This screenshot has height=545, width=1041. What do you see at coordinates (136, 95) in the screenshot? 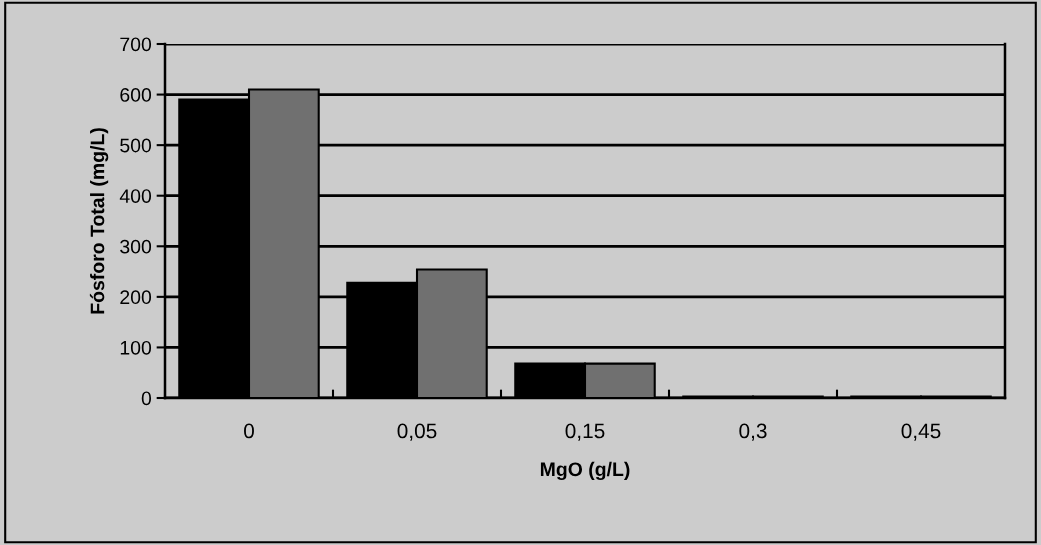
I see `y-tick-label: 600` at bounding box center [136, 95].